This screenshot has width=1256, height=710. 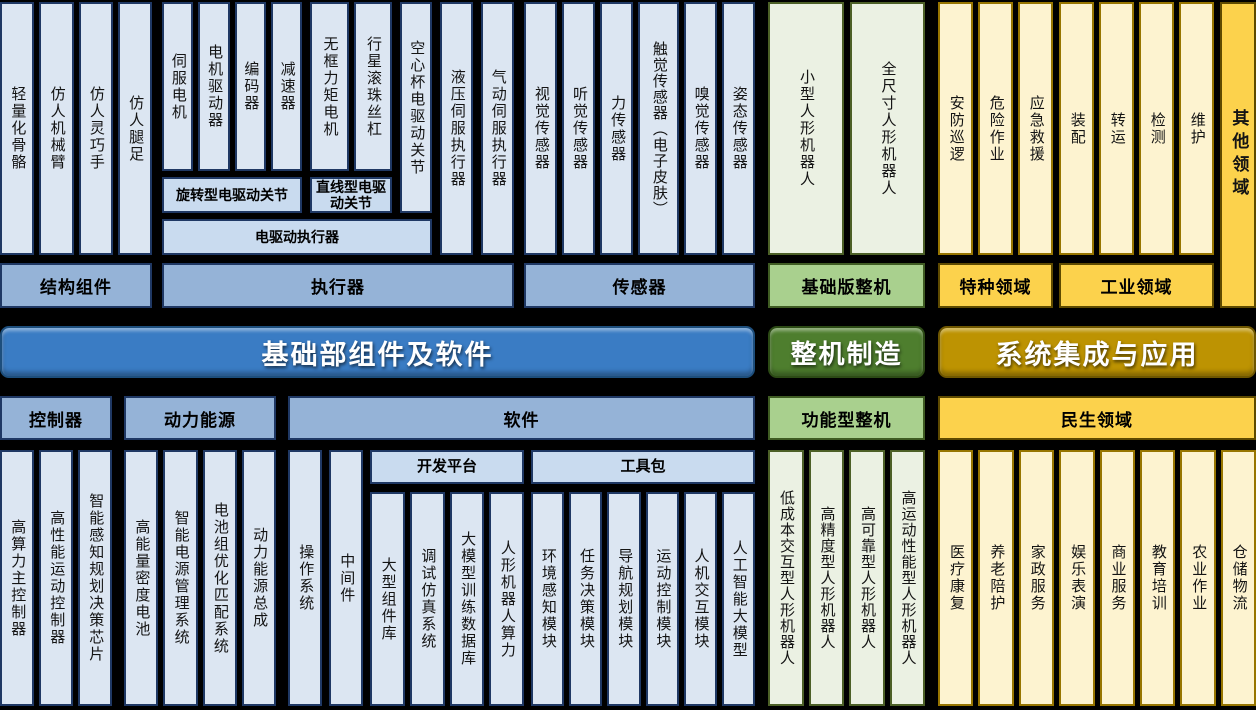 I want to click on special-domain-group: 安防巡逻 危险作业 应急救援 特种领域, so click(x=995, y=155).